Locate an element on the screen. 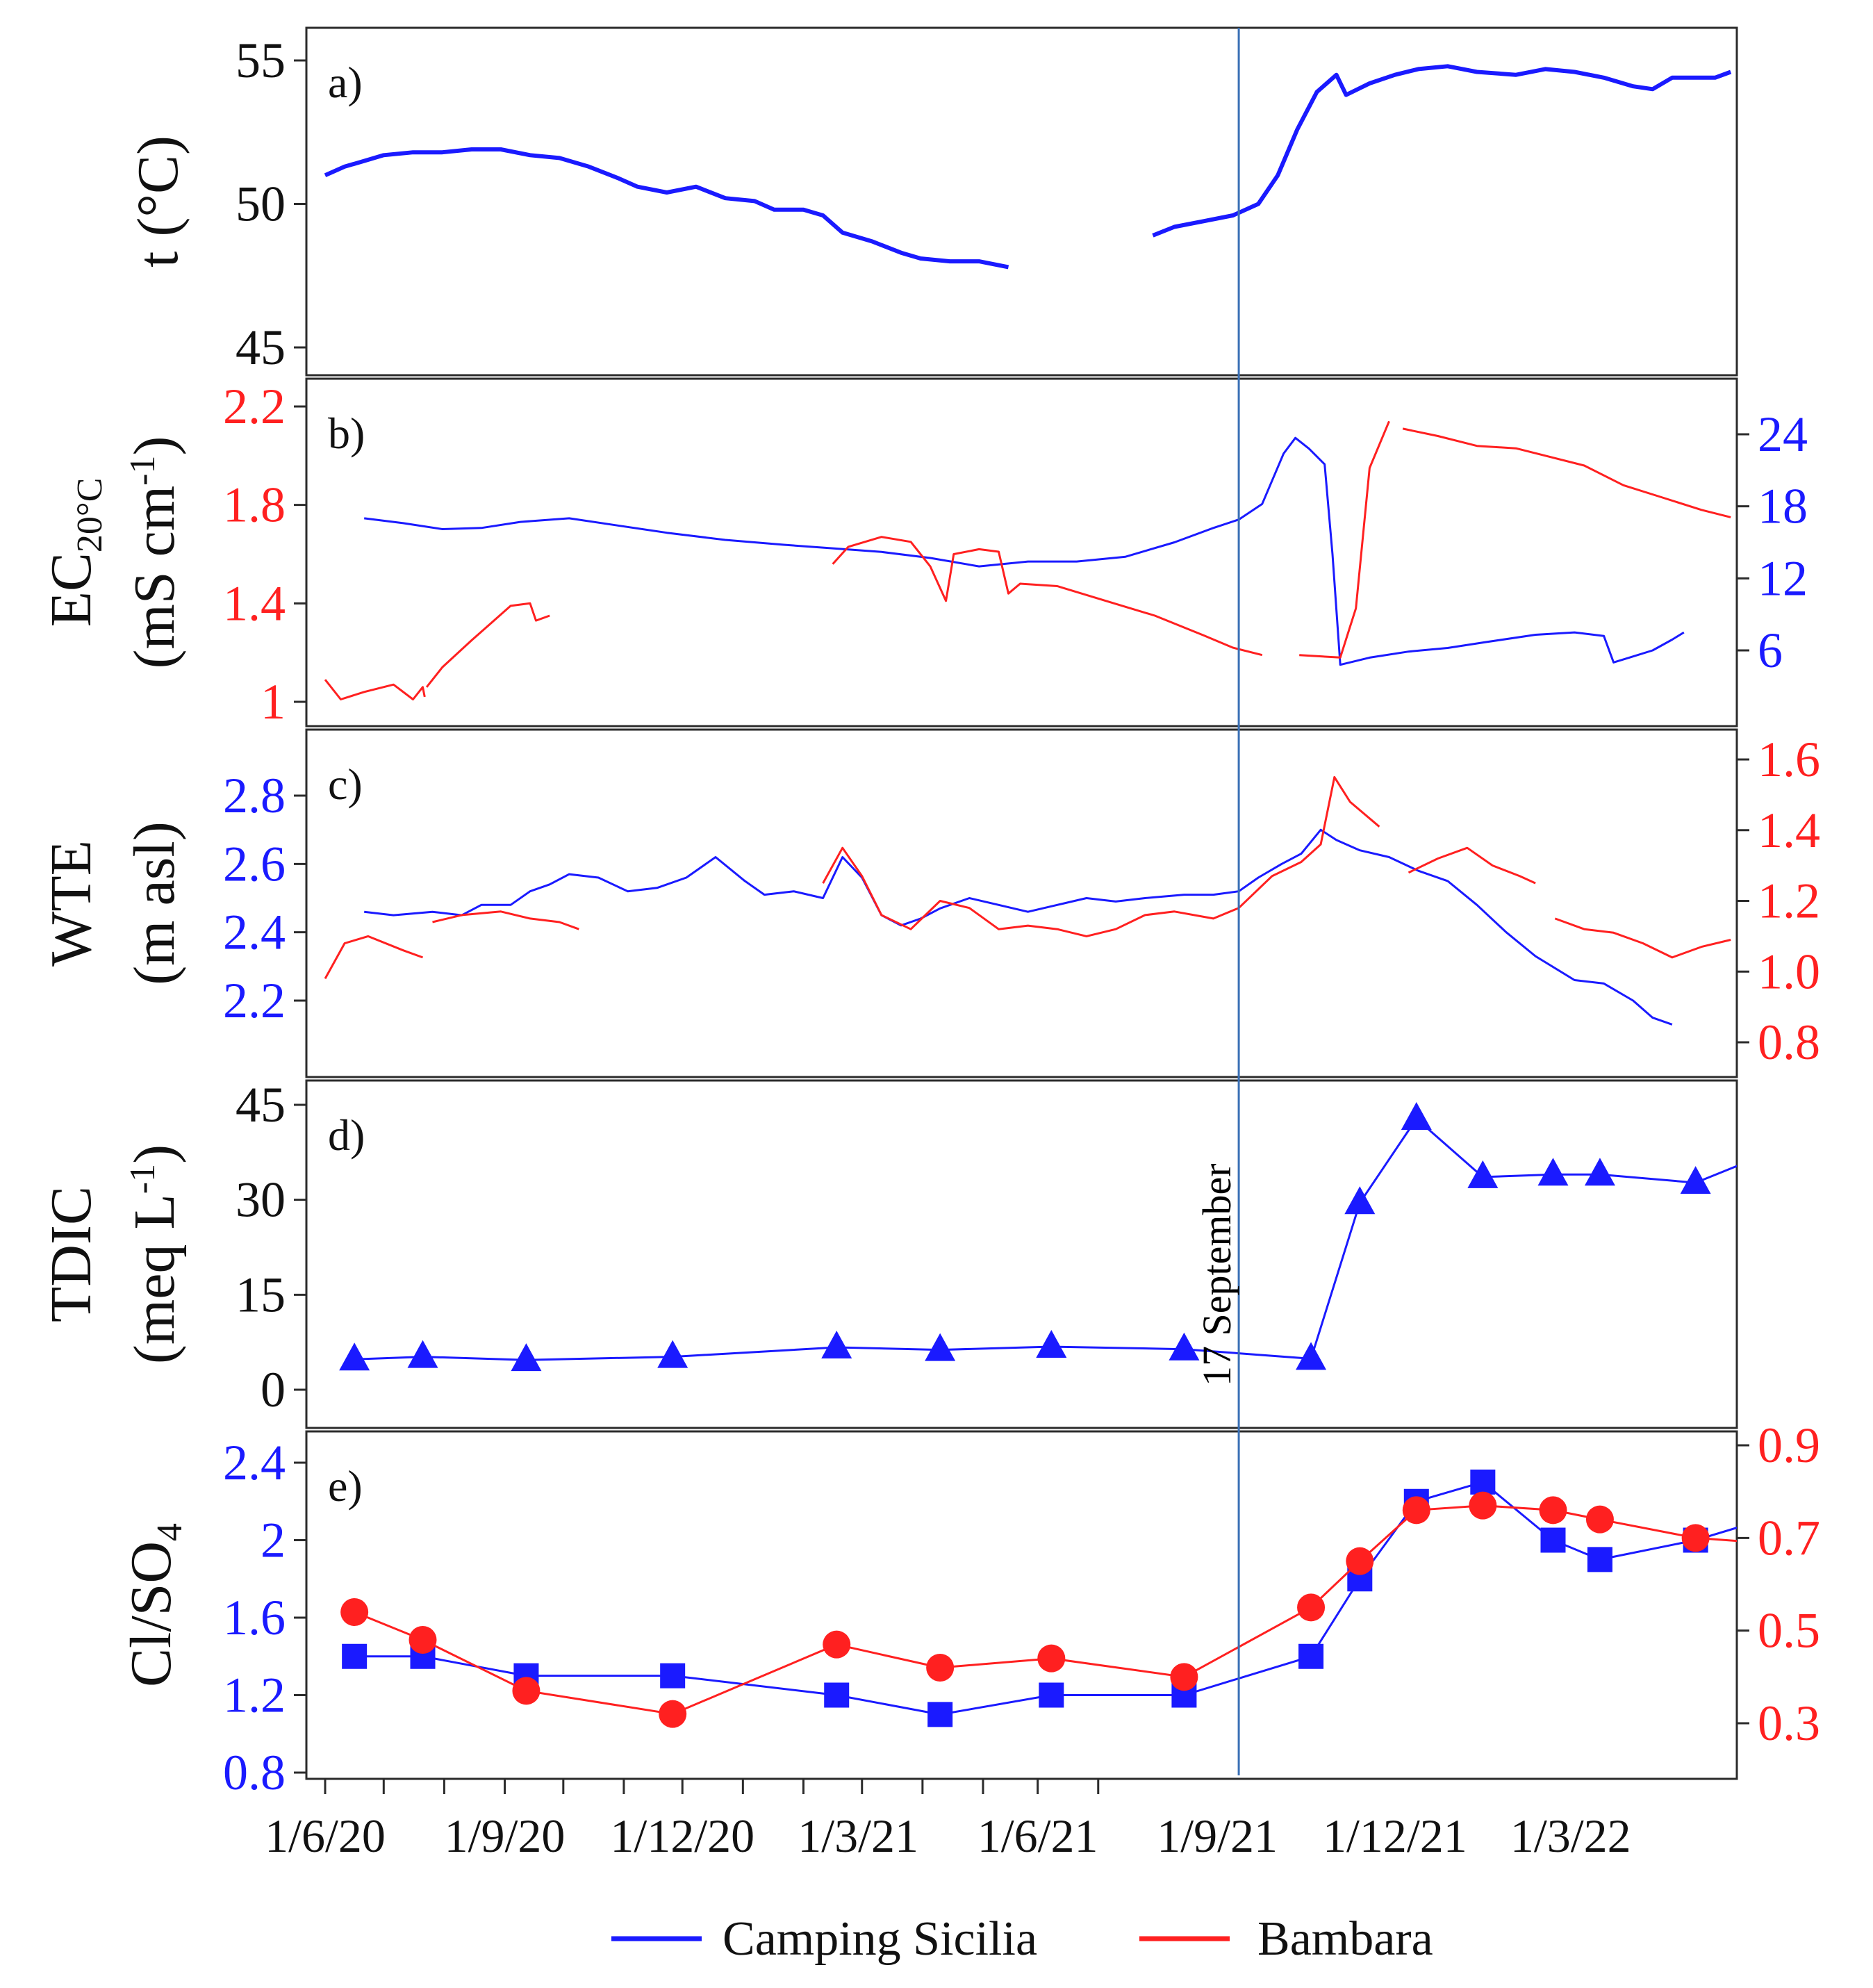 This screenshot has height=1988, width=1873. panel-b-ylabel-sub: 20°C is located at coordinates (90, 515).